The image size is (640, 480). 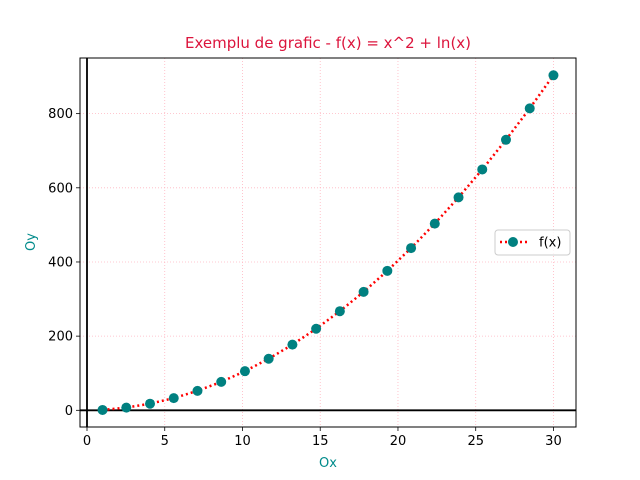 What do you see at coordinates (60, 114) in the screenshot?
I see `y-tick-label: 800` at bounding box center [60, 114].